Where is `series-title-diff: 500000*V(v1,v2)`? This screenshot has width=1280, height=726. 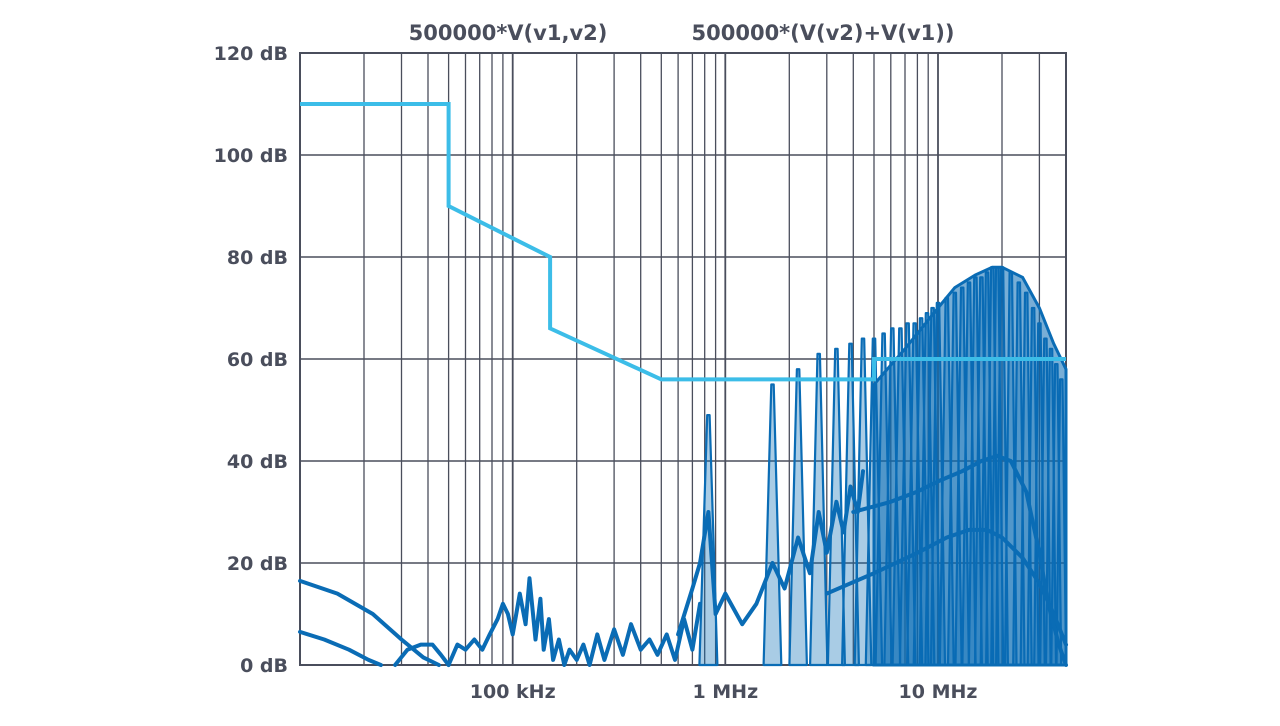 series-title-diff: 500000*V(v1,v2) is located at coordinates (508, 33).